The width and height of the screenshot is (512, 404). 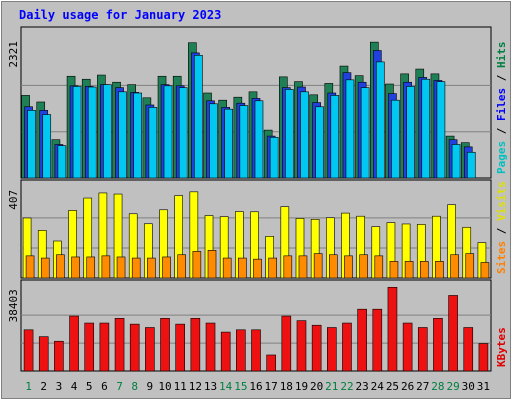 I want to click on panel-hits-max-label: 2321, so click(x=13, y=54).